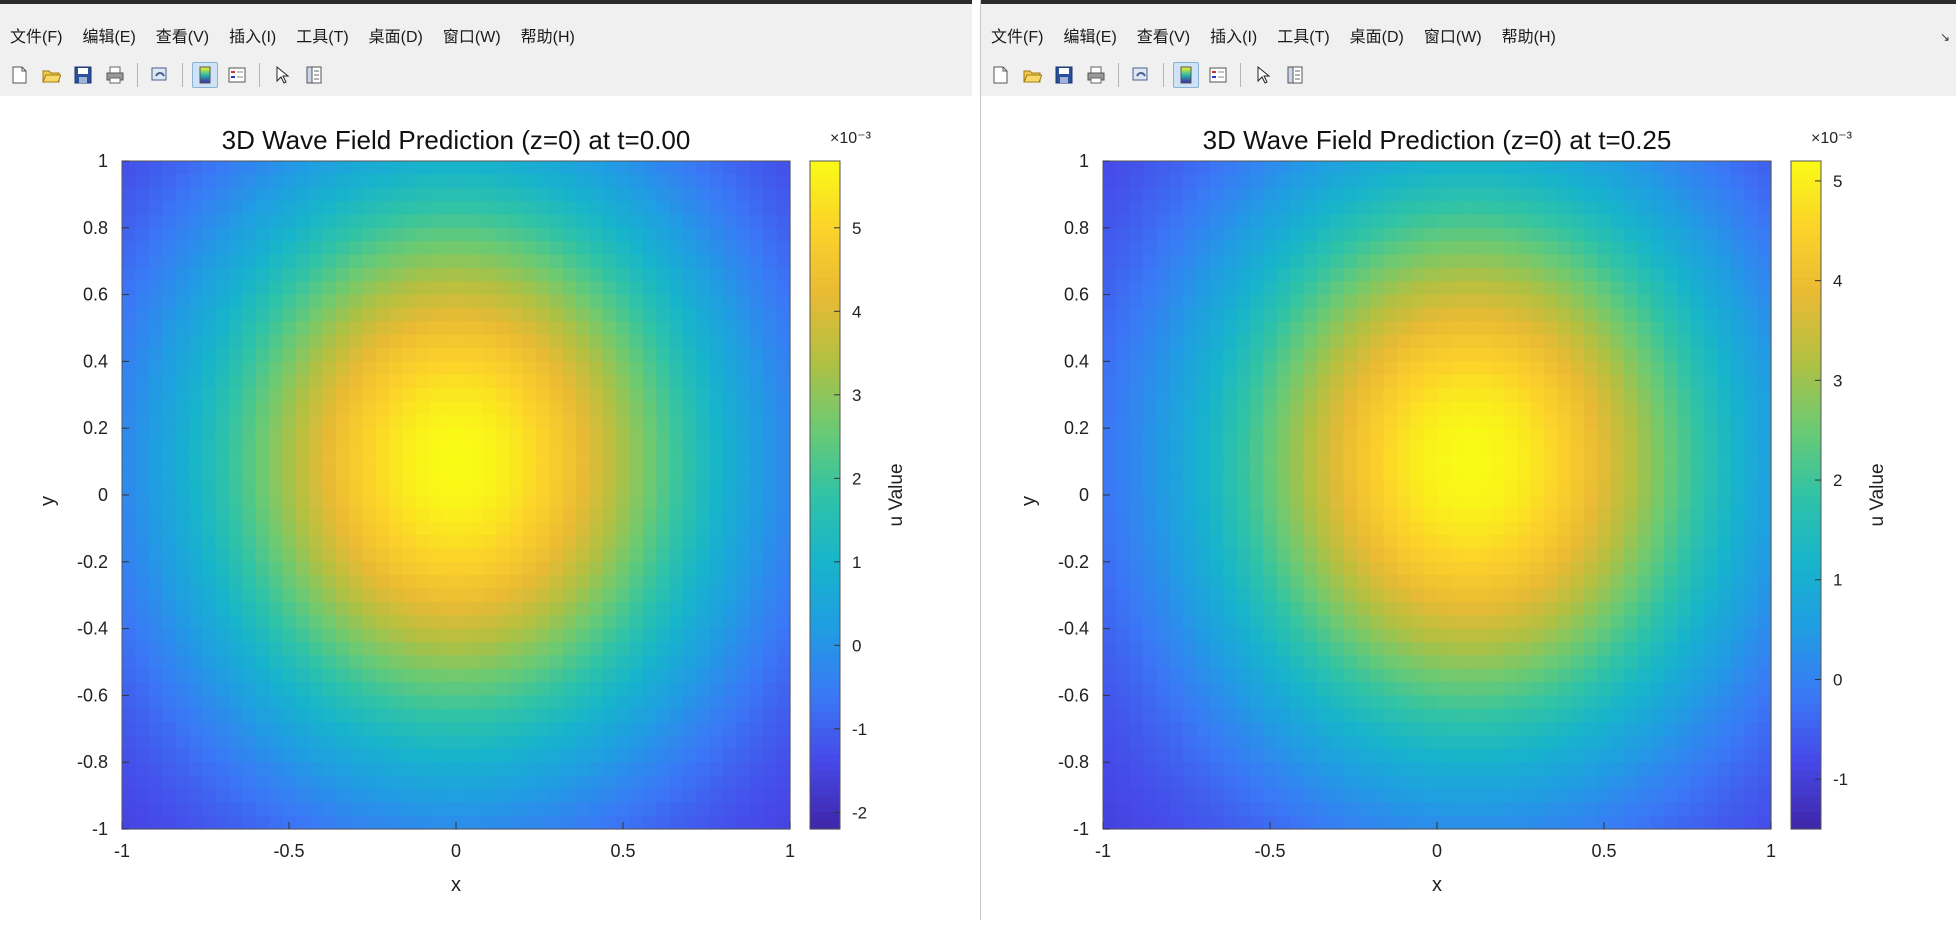 The height and width of the screenshot is (925, 1956). I want to click on y-tick-label: 0, so click(1084, 495).